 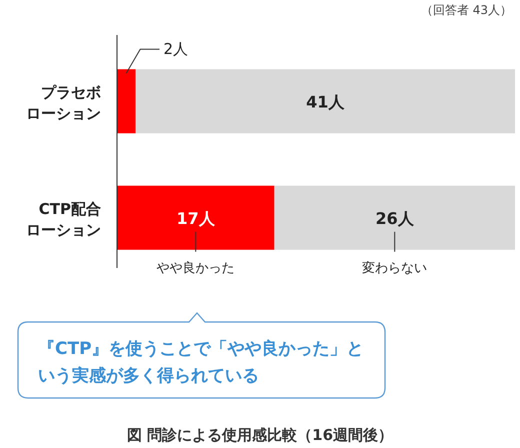 What do you see at coordinates (260, 435) in the screenshot?
I see `text: 図 問診による使用感比較（16週間後）` at bounding box center [260, 435].